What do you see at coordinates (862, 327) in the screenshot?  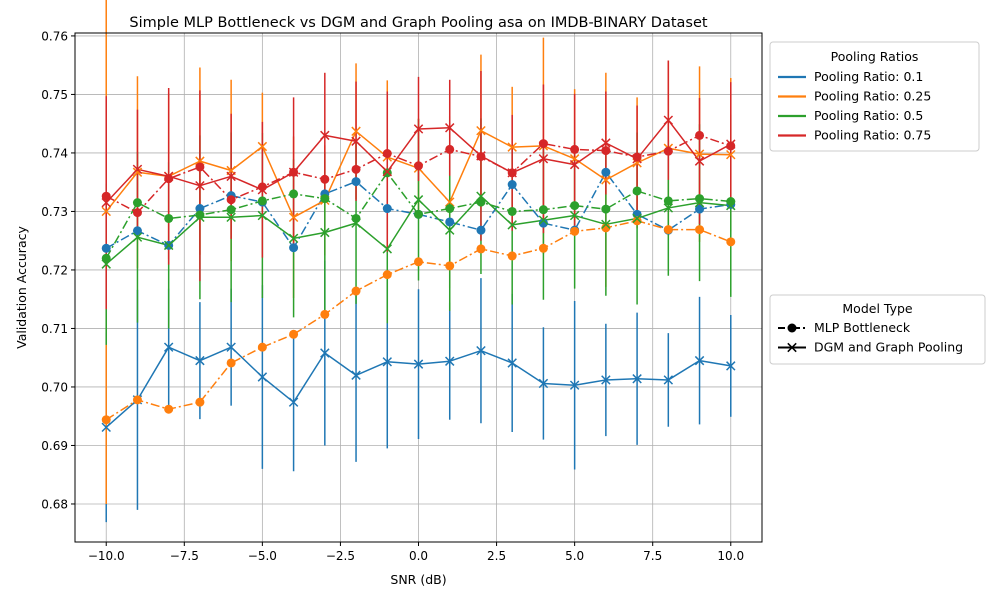 I see `legend-entry-label: MLP Bottleneck` at bounding box center [862, 327].